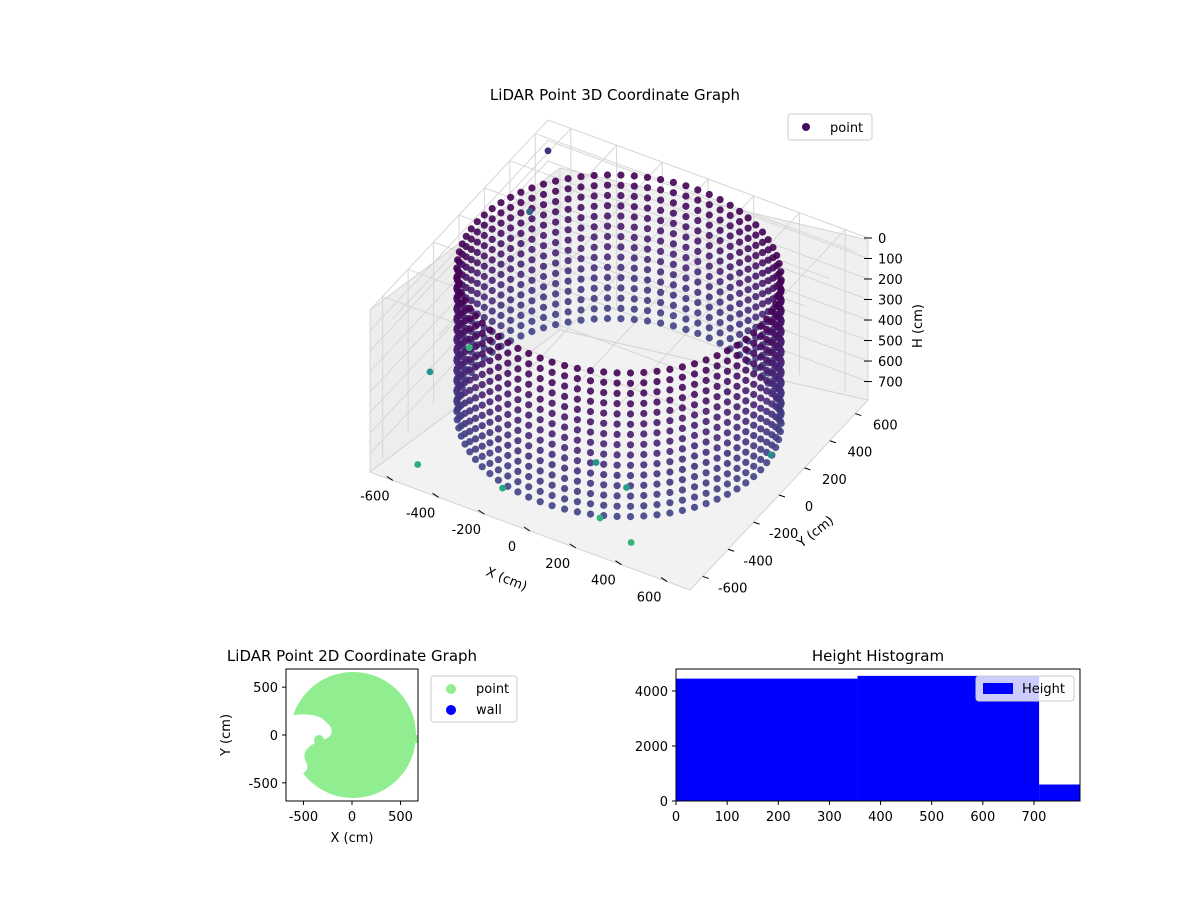 The image size is (1200, 900). Describe the element at coordinates (1059, 792) in the screenshot. I see `histogram-bar` at that location.